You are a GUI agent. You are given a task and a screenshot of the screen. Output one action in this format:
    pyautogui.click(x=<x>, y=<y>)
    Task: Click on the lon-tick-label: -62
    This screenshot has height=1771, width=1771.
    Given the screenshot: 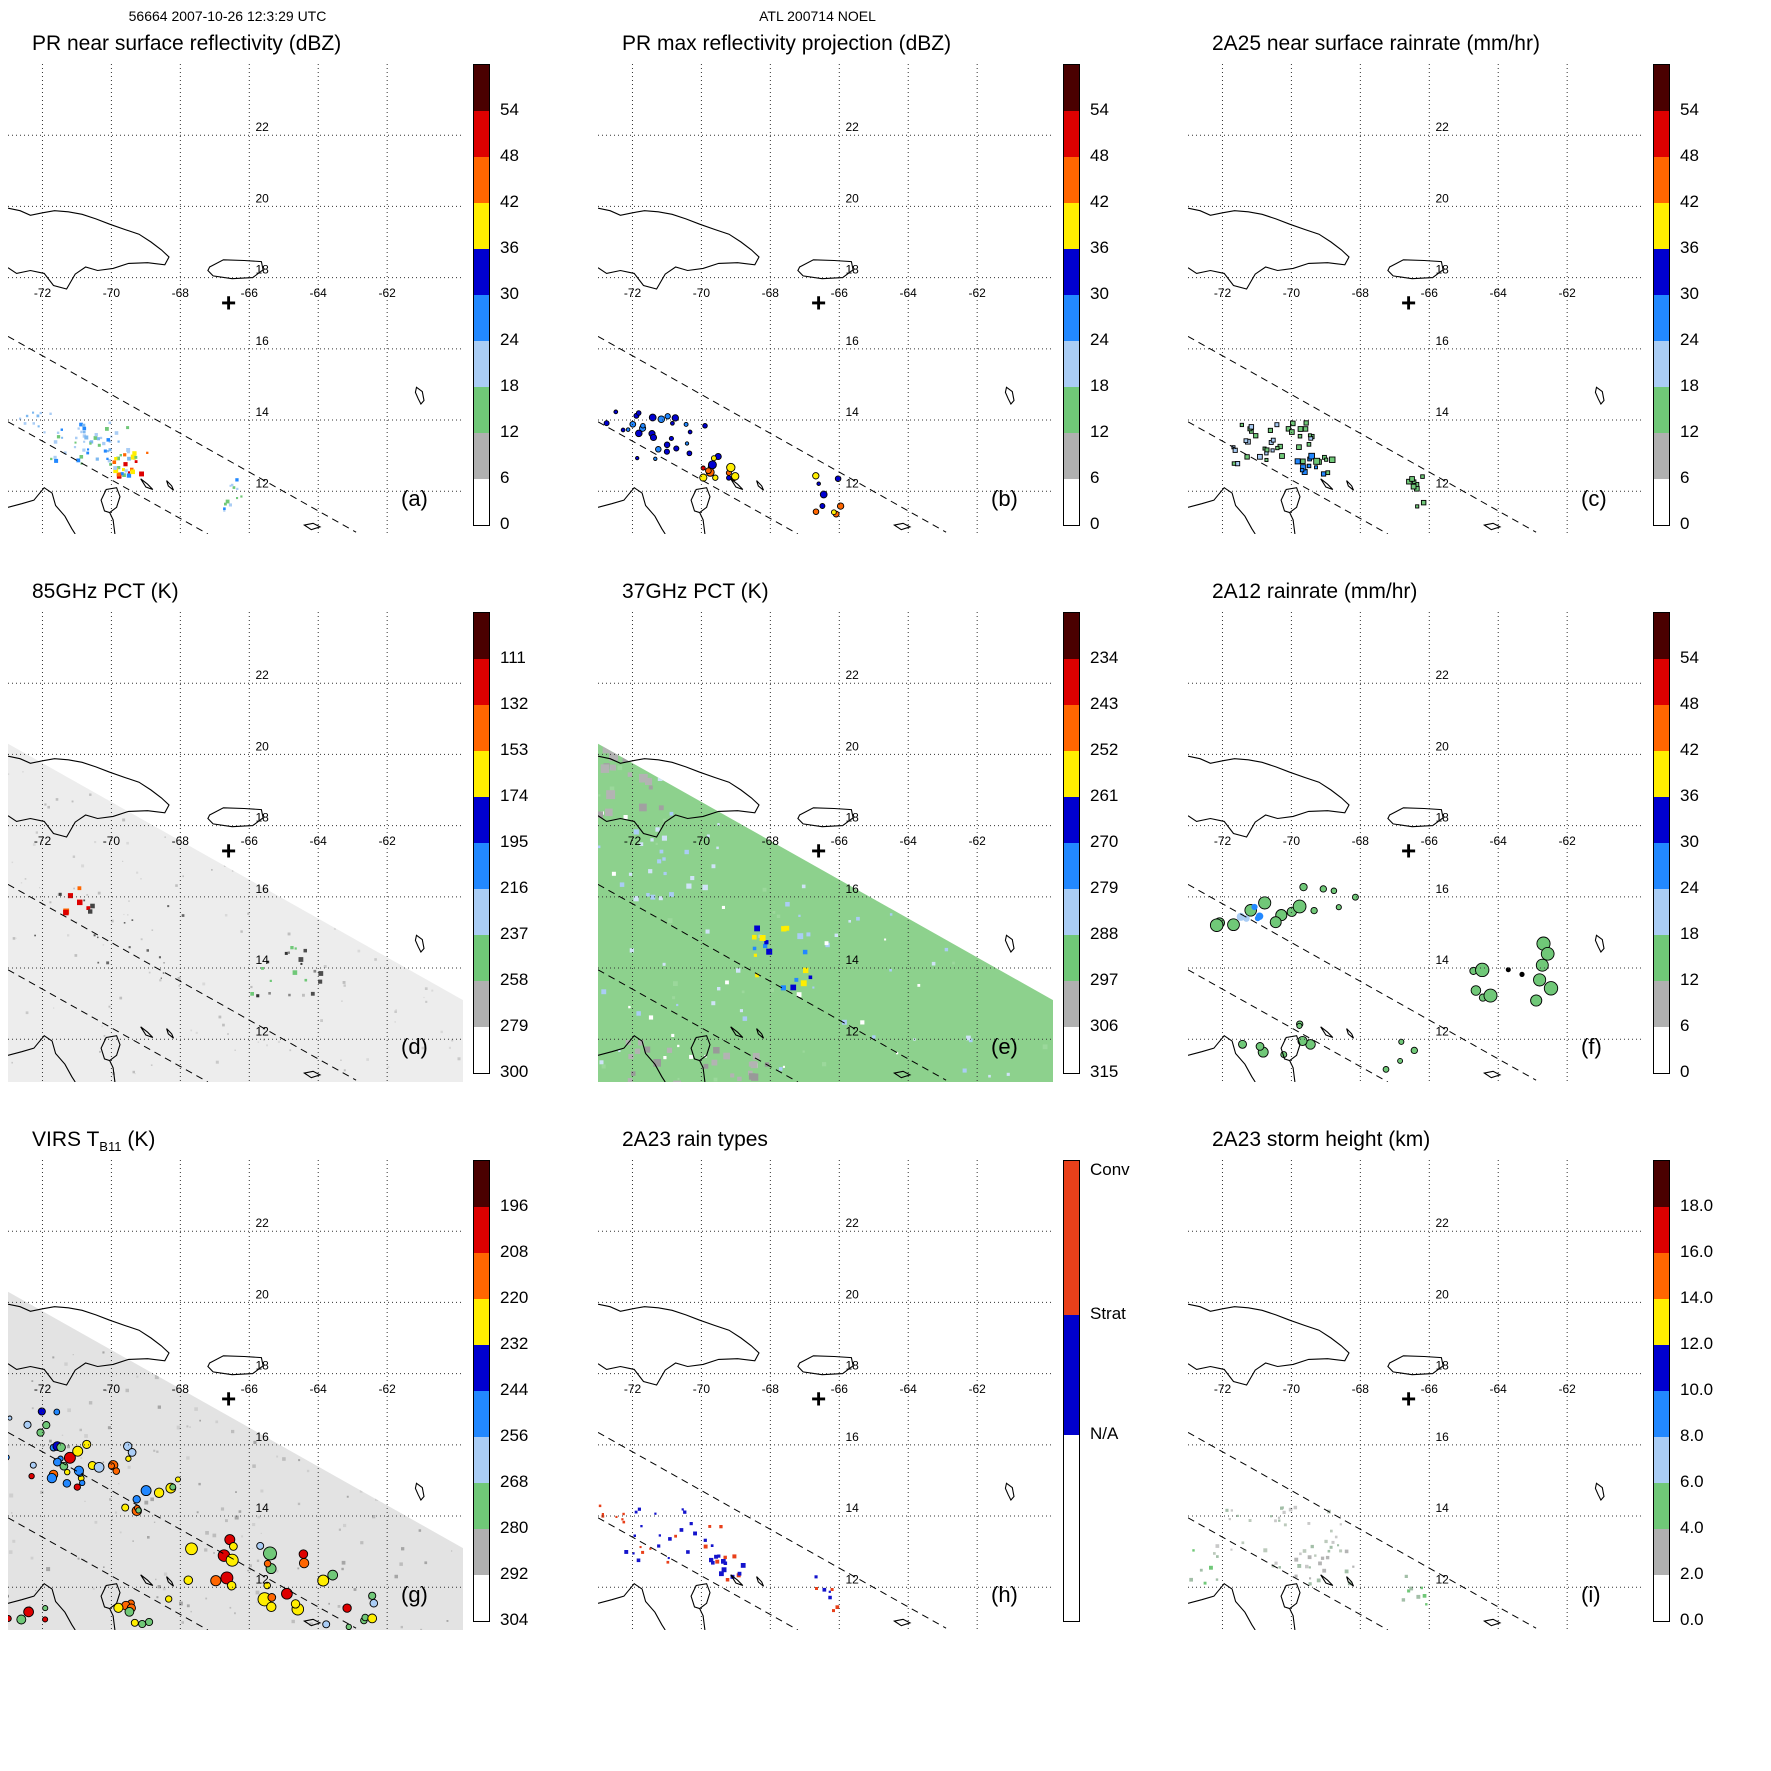 What is the action you would take?
    pyautogui.click(x=388, y=1389)
    